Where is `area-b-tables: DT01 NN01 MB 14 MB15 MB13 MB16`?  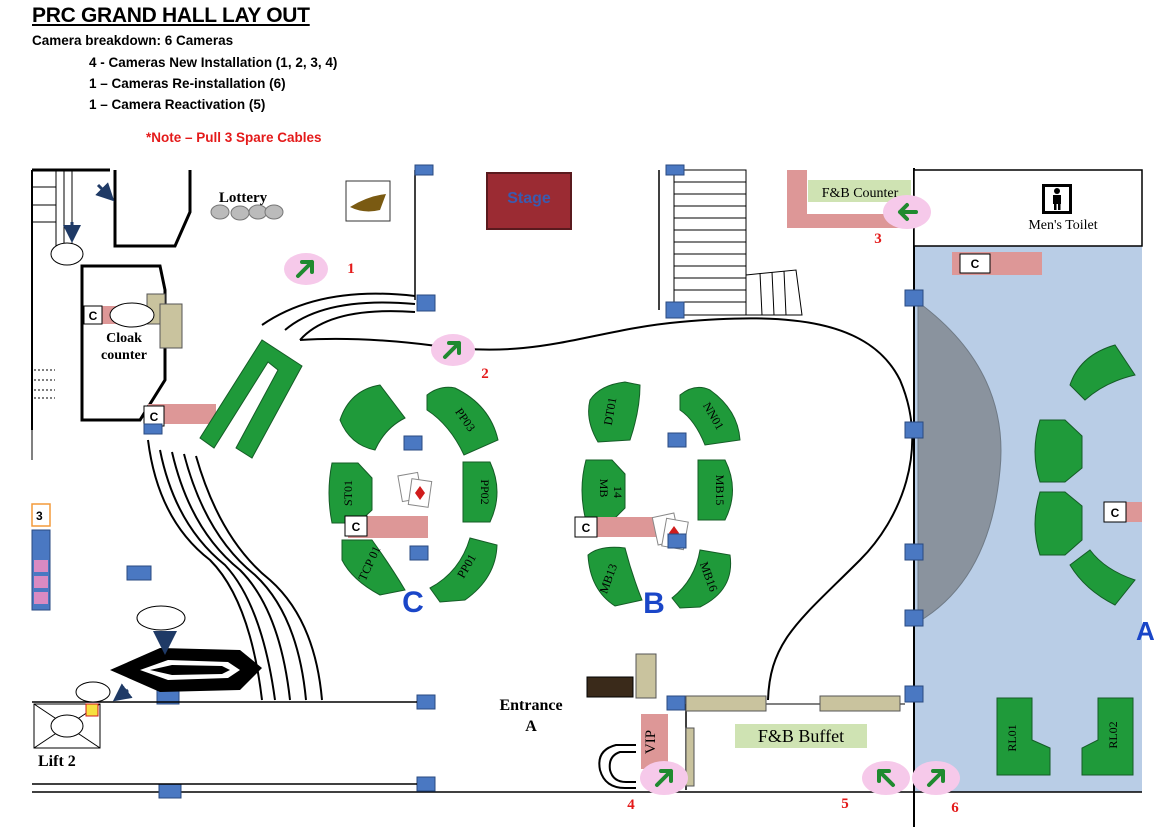 area-b-tables: DT01 NN01 MB 14 MB15 MB13 MB16 is located at coordinates (661, 495).